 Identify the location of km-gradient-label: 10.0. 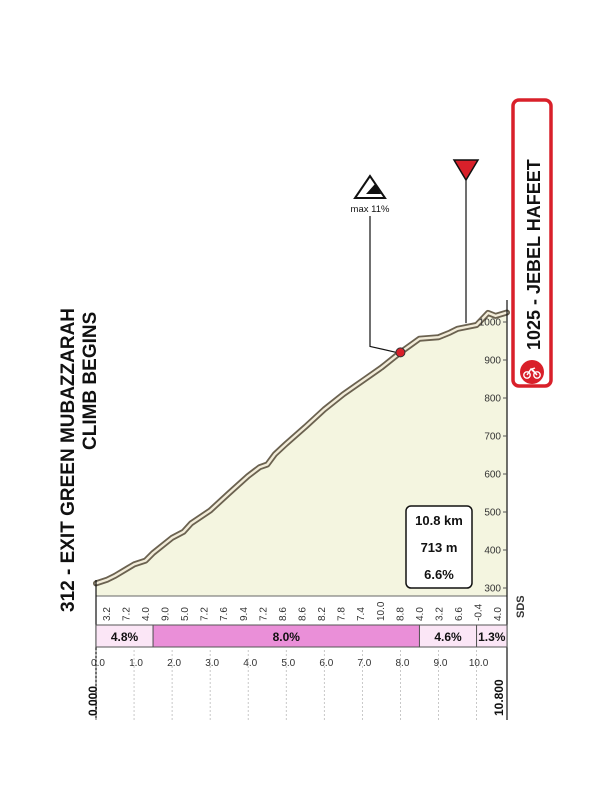
(381, 611).